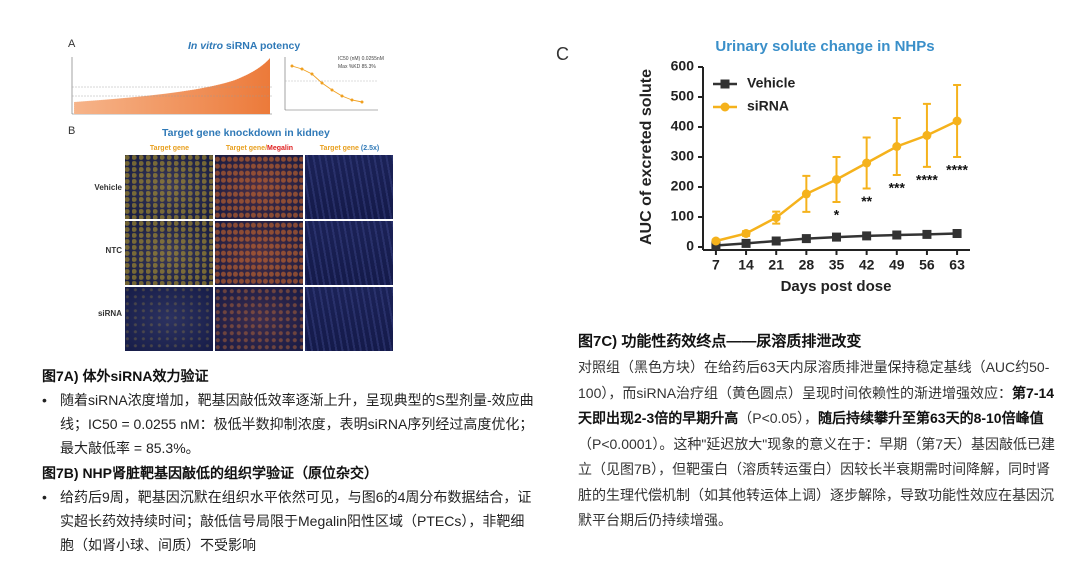  What do you see at coordinates (897, 188) in the screenshot?
I see `annotation: ***` at bounding box center [897, 188].